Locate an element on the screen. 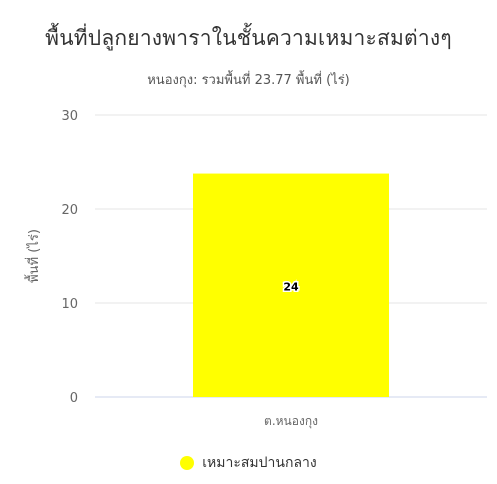 The image size is (497, 484). chart-title: พื้นที่ปลูกยางพาราในชั้นความเหมาะสมต่างๆ is located at coordinates (248, 38).